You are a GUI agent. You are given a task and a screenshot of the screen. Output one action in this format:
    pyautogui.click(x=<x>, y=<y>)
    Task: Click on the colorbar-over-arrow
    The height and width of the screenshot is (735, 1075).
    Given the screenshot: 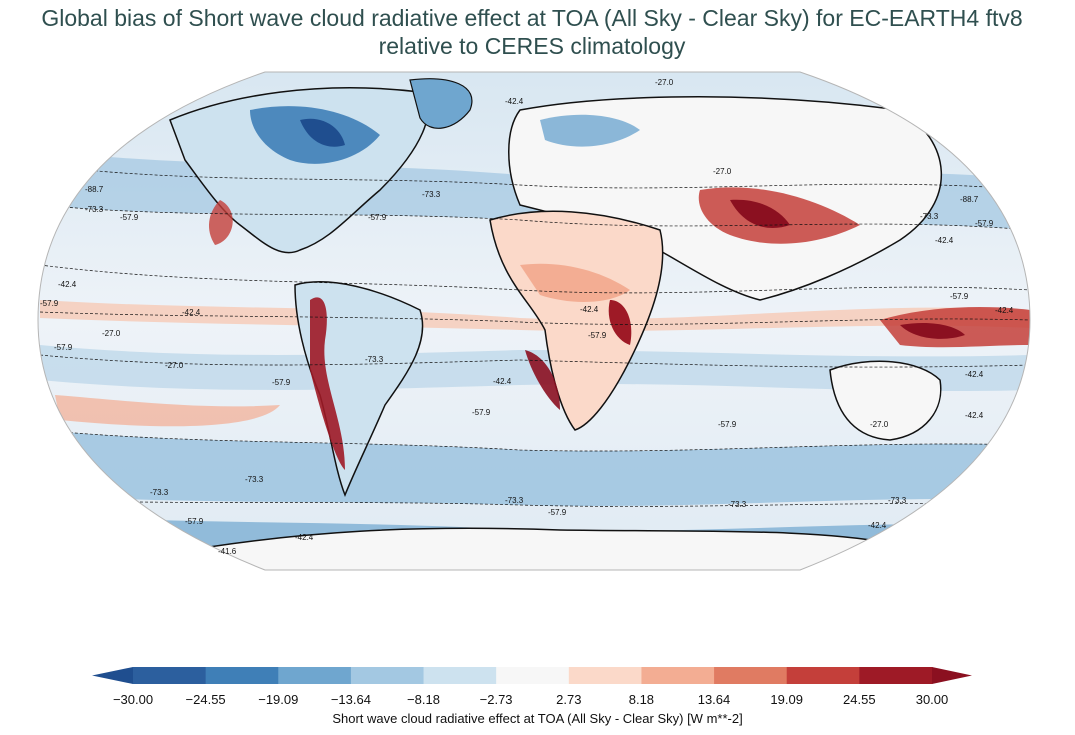 What is the action you would take?
    pyautogui.click(x=952, y=675)
    